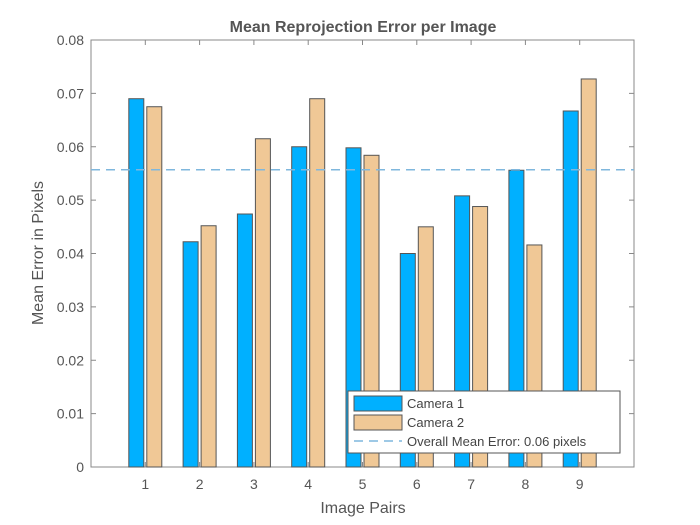 The width and height of the screenshot is (700, 525). Describe the element at coordinates (363, 484) in the screenshot. I see `x-tick-label: 5` at that location.